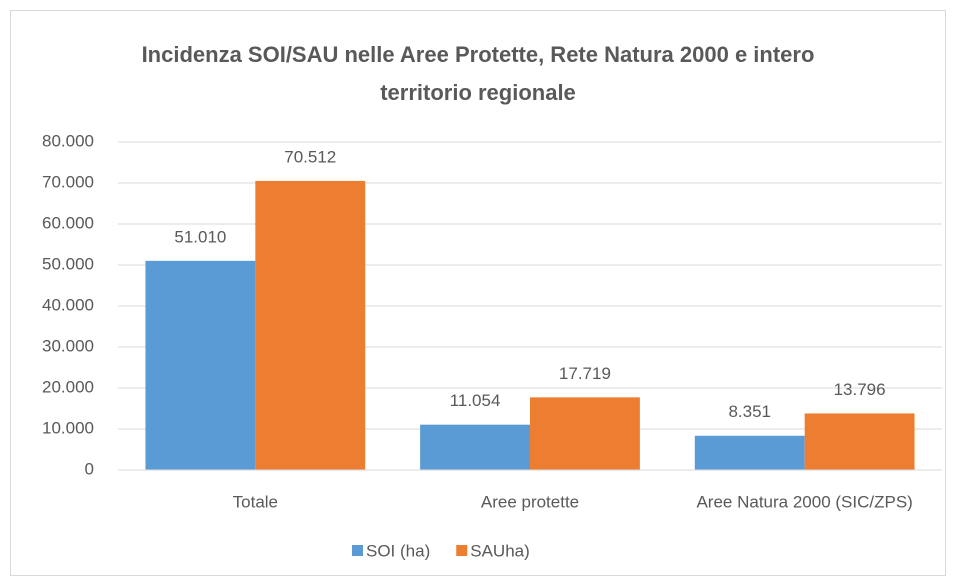  I want to click on y-tick-label: 0, so click(89, 468).